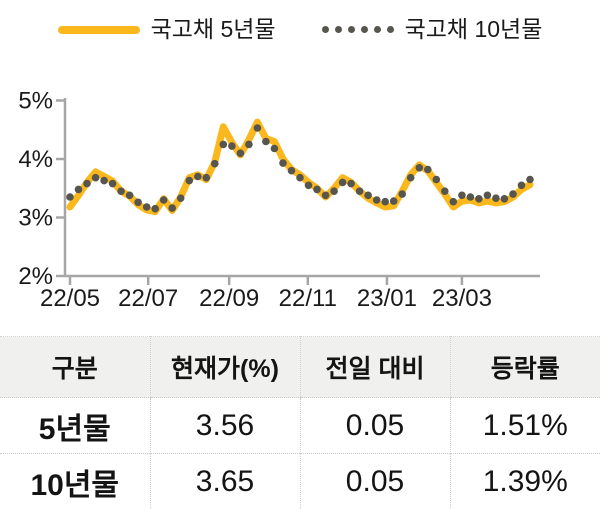 The image size is (600, 509). Describe the element at coordinates (75, 481) in the screenshot. I see `table-cell: 10년물` at that location.